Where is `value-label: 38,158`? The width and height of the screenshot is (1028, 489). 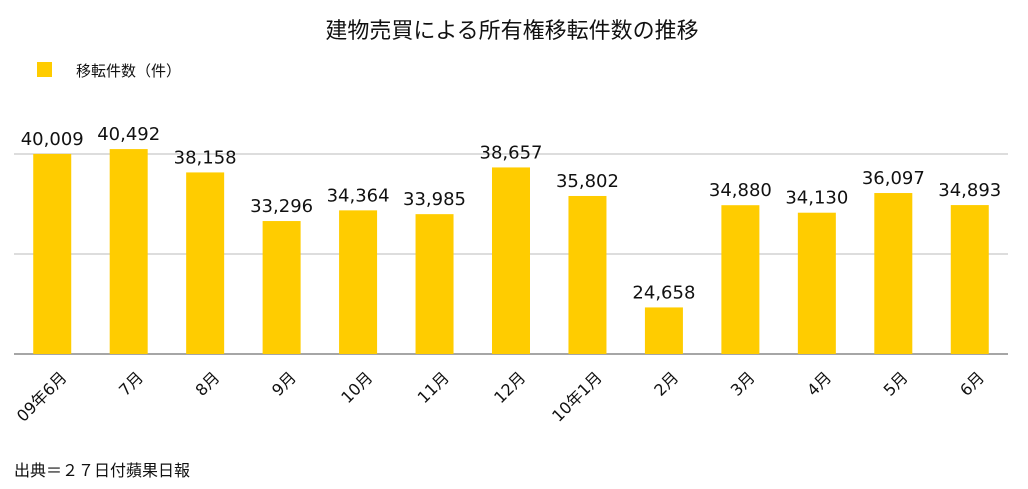
value-label: 38,158 is located at coordinates (205, 157).